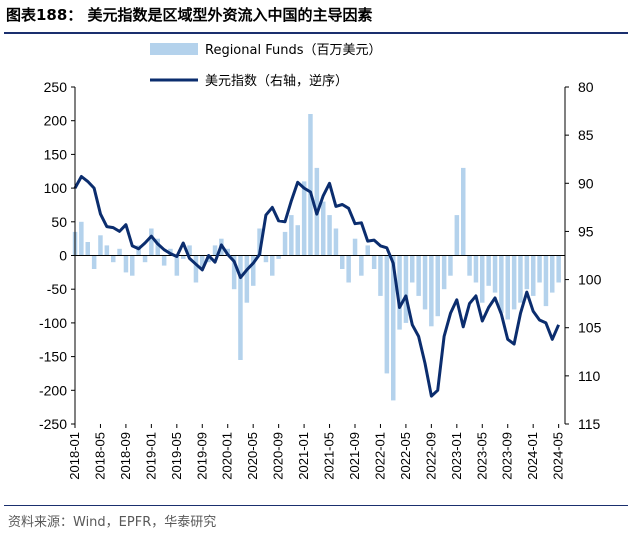 This screenshot has width=633, height=538. Describe the element at coordinates (590, 328) in the screenshot. I see `right-tick-label: 105` at that location.